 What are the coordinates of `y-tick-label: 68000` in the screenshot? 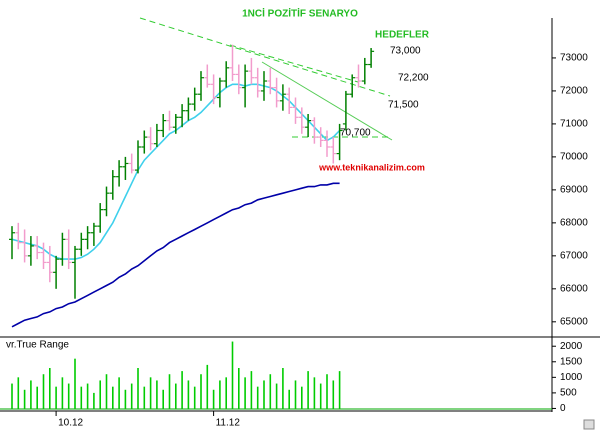 It's located at (574, 222).